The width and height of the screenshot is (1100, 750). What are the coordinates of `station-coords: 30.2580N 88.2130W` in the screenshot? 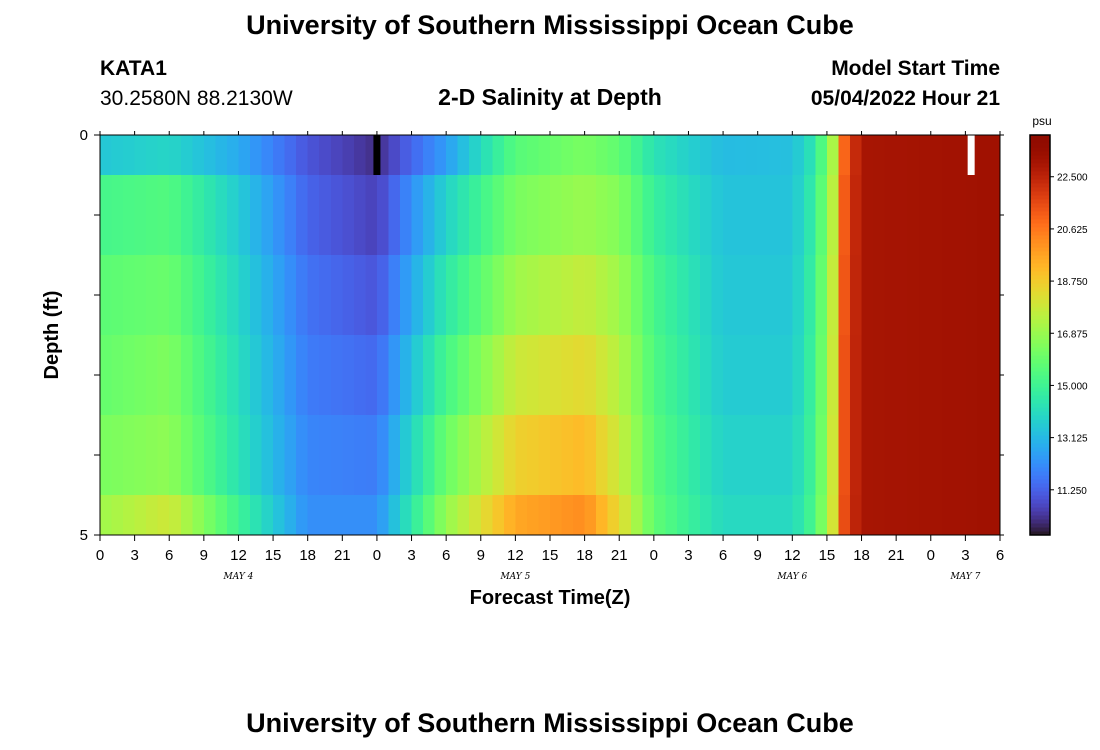 It's located at (196, 98).